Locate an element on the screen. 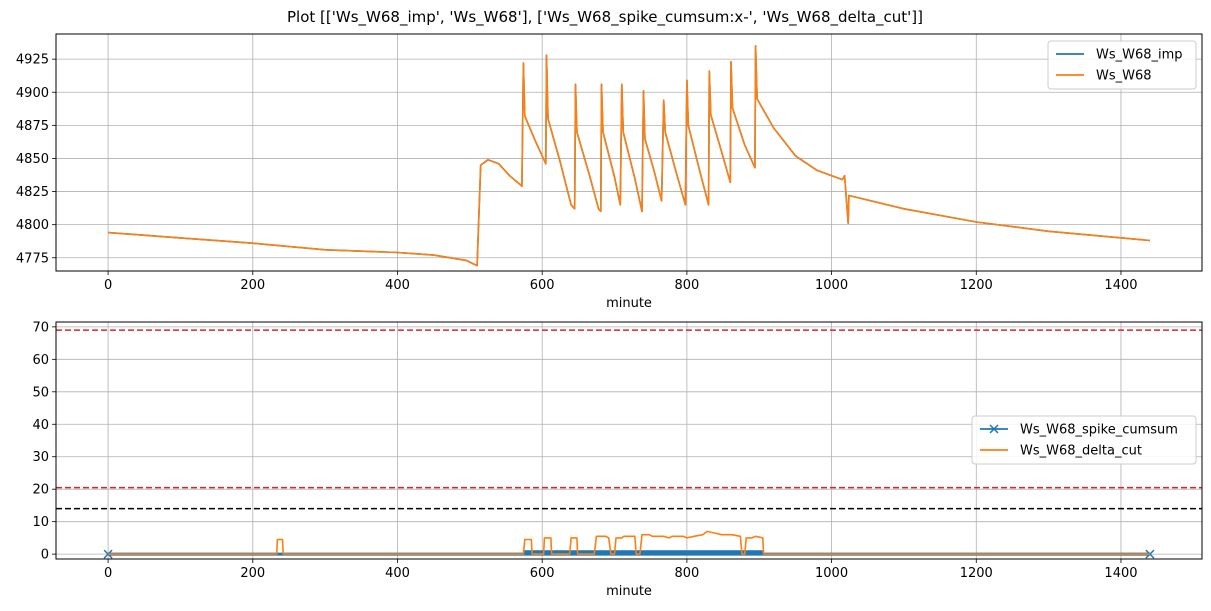  y-tick-label: 50 is located at coordinates (40, 392).